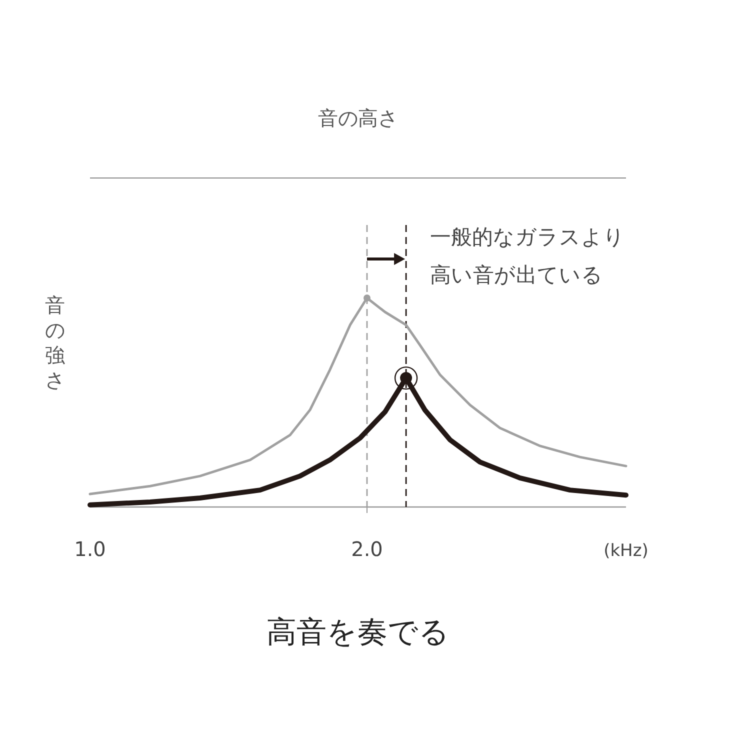 This screenshot has height=750, width=750. I want to click on x-tick-label: 2.0, so click(367, 549).